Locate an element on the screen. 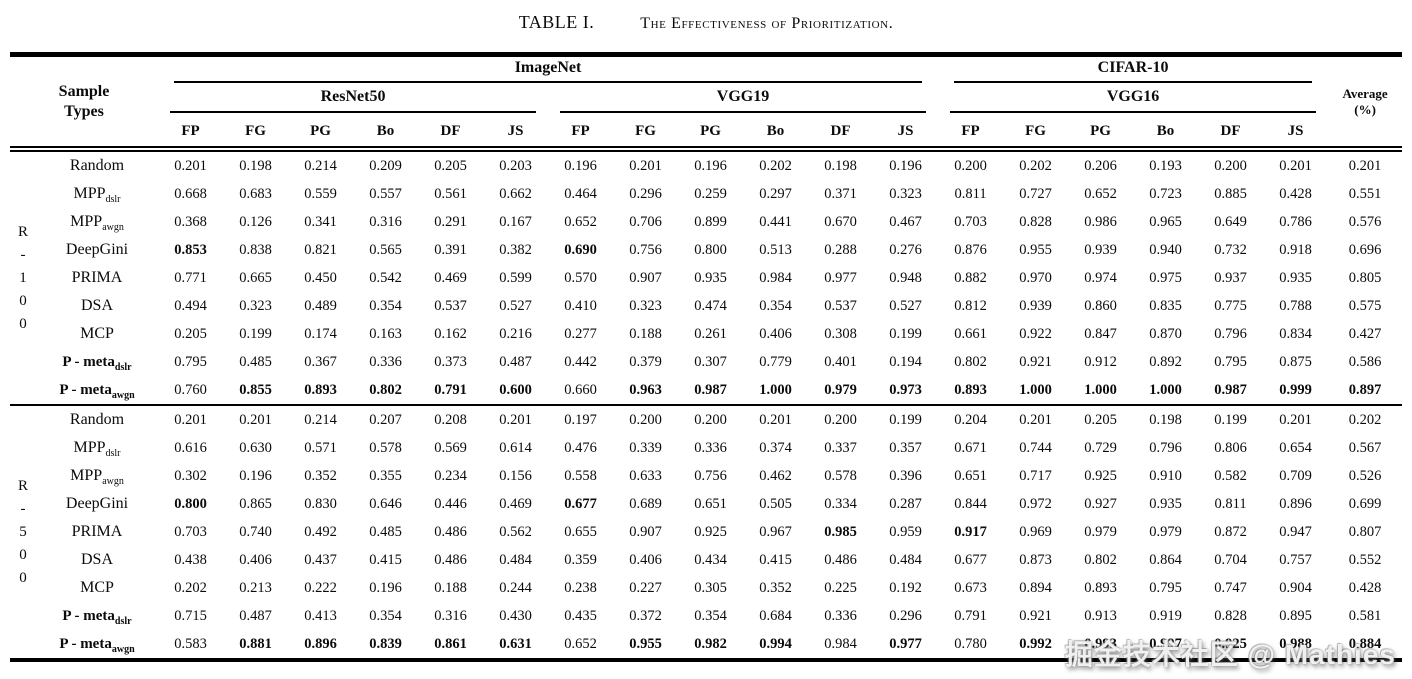  value-cell: 0.821 is located at coordinates (320, 249).